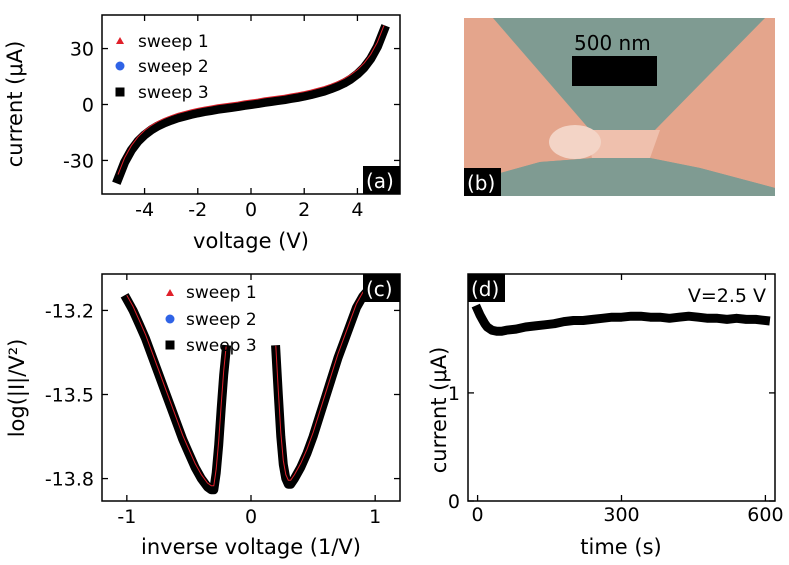 This screenshot has width=789, height=565. I want to click on panel-c-curve-positive, so click(321, 388).